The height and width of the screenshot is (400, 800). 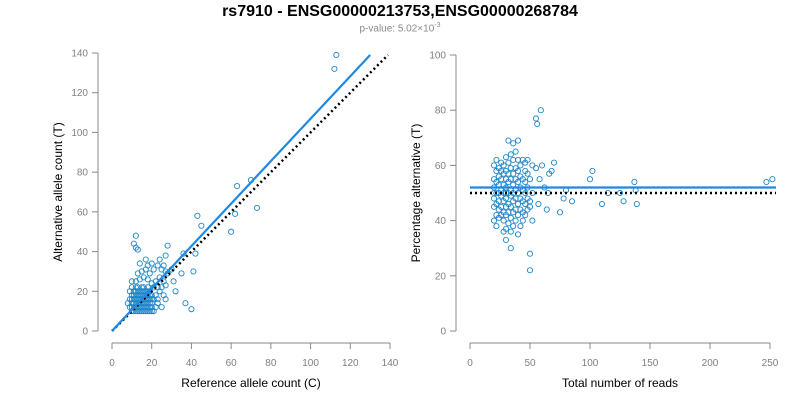 What do you see at coordinates (400, 11) in the screenshot?
I see `chart-title: rs7910 - ENSG00000213753,ENSG00000268784` at bounding box center [400, 11].